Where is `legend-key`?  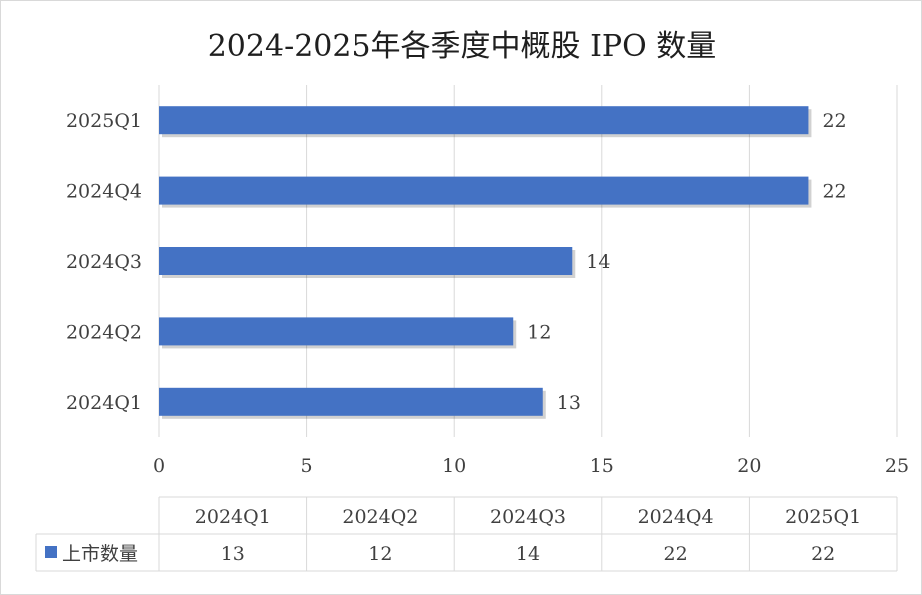 legend-key is located at coordinates (51, 552).